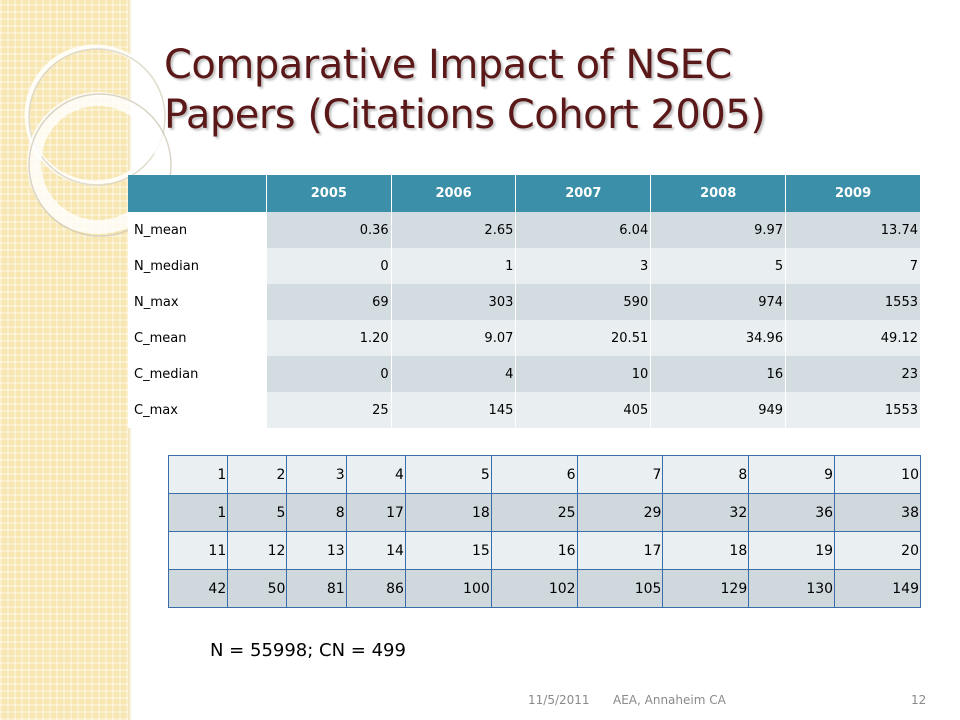 This screenshot has height=720, width=960. Describe the element at coordinates (919, 700) in the screenshot. I see `footer-page-number: 12` at that location.